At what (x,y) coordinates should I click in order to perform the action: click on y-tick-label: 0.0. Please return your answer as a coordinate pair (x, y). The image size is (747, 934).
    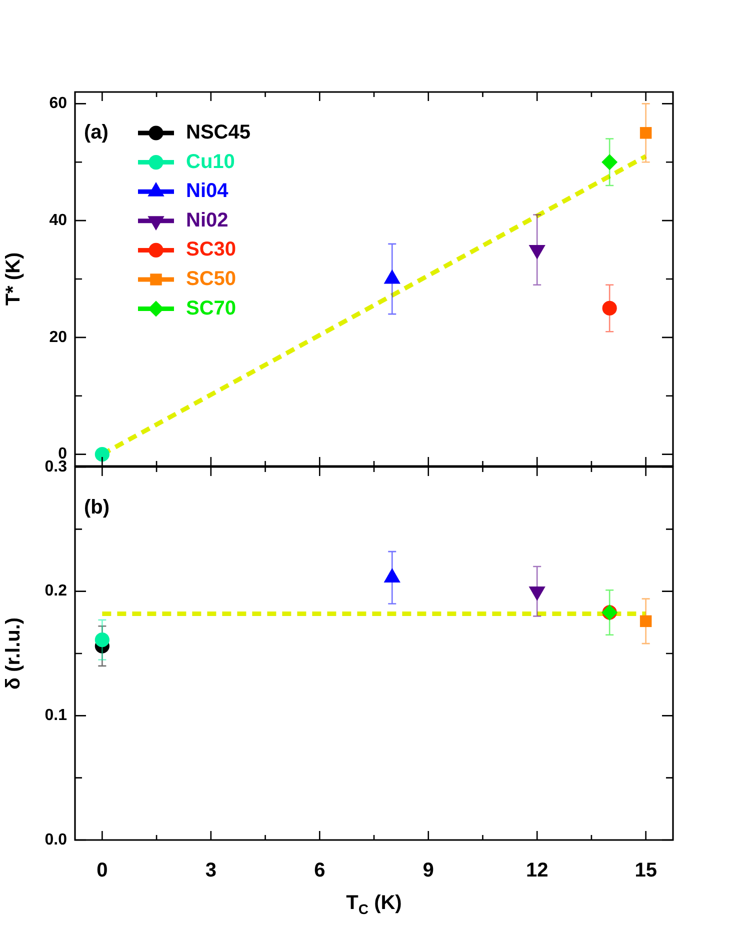
    Looking at the image, I should click on (56, 839).